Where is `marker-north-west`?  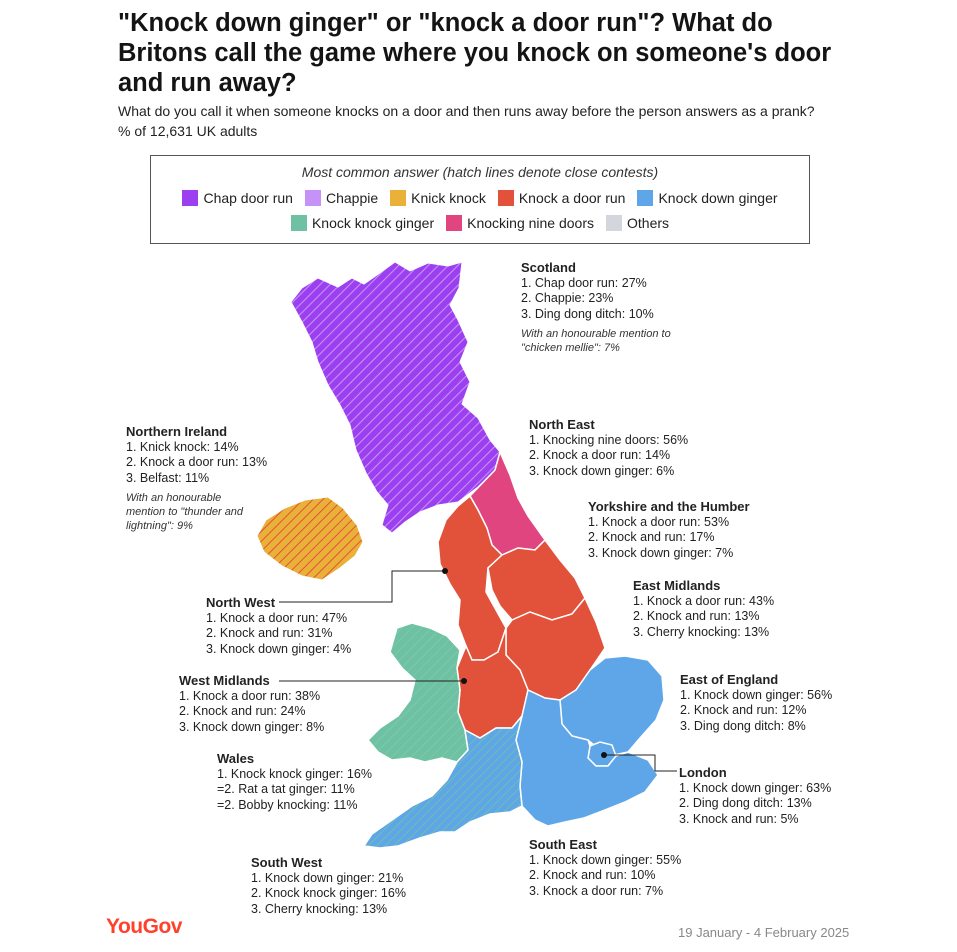 marker-north-west is located at coordinates (445, 571).